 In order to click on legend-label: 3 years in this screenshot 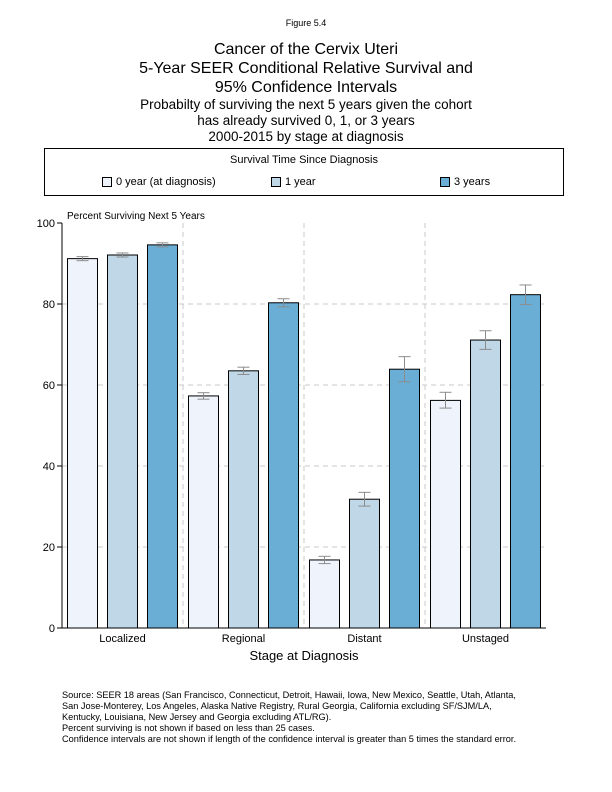, I will do `click(472, 182)`.